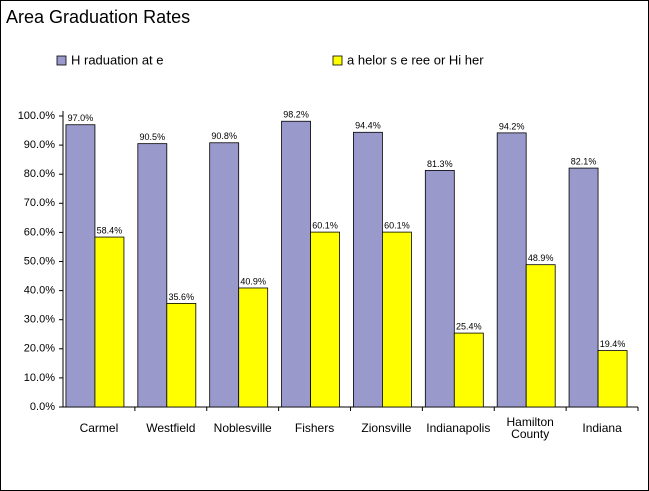  I want to click on y-tick-label: 90.0%, so click(39, 145).